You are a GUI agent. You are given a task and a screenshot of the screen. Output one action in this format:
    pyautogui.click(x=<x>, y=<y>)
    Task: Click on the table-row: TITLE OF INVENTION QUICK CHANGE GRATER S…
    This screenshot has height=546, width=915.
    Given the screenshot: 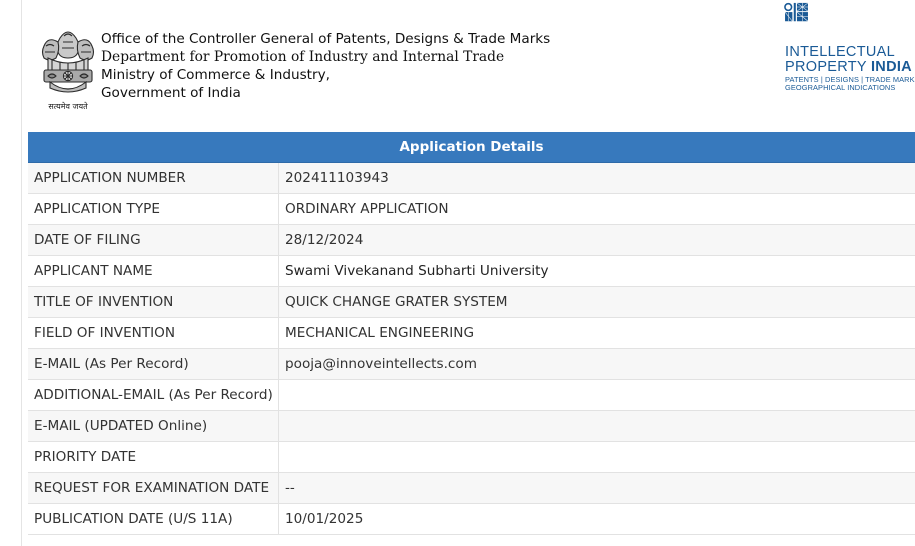 What is the action you would take?
    pyautogui.click(x=471, y=302)
    